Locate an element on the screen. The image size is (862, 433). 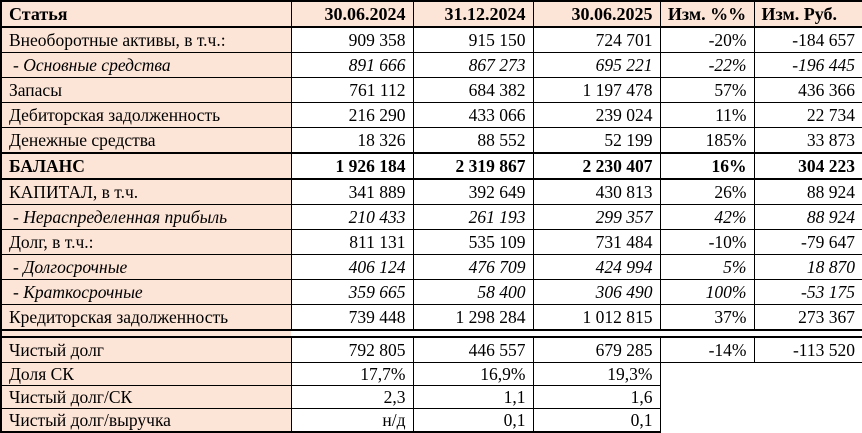
column-header-date-3: 30.06.2025 is located at coordinates (596, 14).